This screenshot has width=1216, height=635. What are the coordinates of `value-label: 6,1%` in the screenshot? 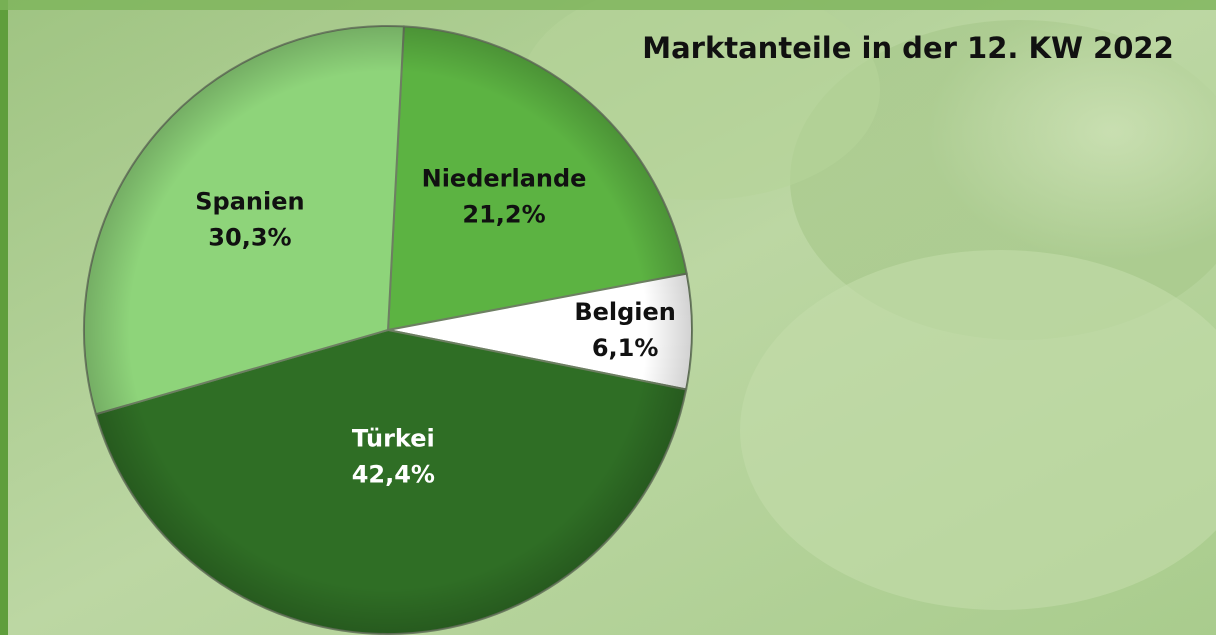 It's located at (625, 348).